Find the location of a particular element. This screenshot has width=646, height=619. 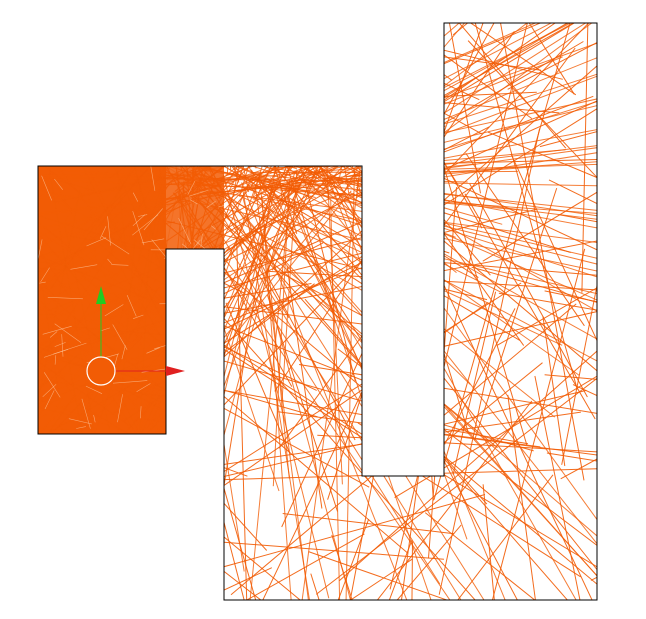

x-axis-arrow-icon is located at coordinates (175, 371).